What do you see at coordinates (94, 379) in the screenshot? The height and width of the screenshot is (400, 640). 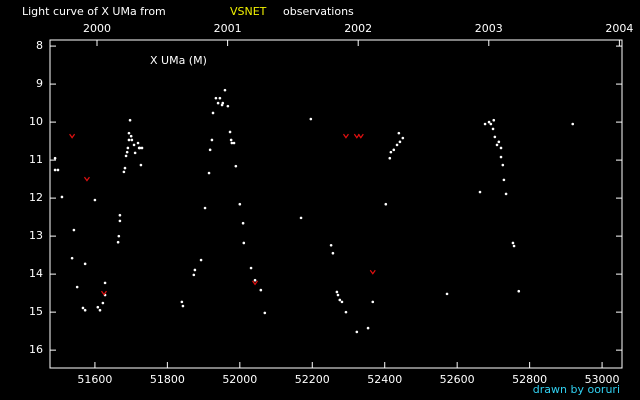 I see `x-tick-label: 51600` at bounding box center [94, 379].